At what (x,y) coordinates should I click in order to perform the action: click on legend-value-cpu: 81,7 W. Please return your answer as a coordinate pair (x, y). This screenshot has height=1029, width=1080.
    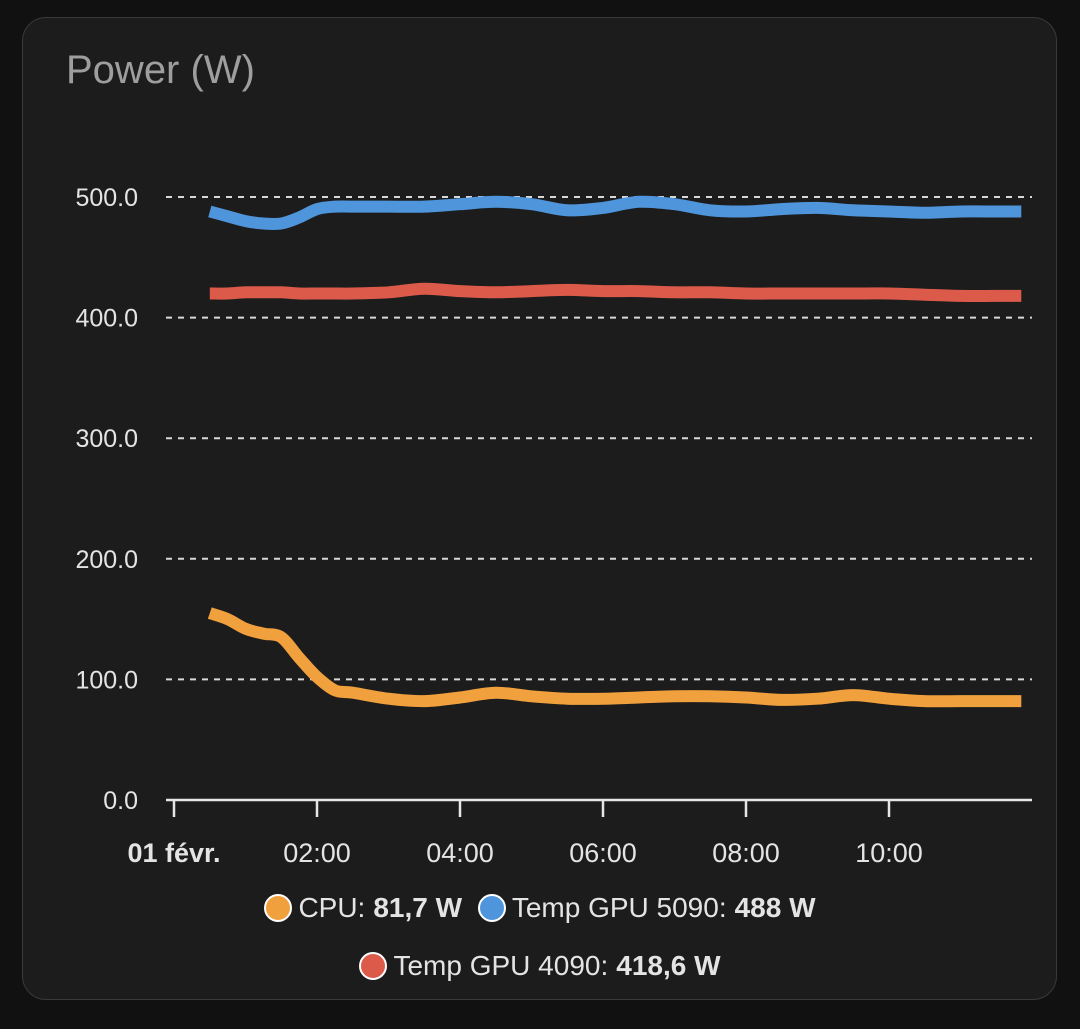
    Looking at the image, I should click on (418, 907).